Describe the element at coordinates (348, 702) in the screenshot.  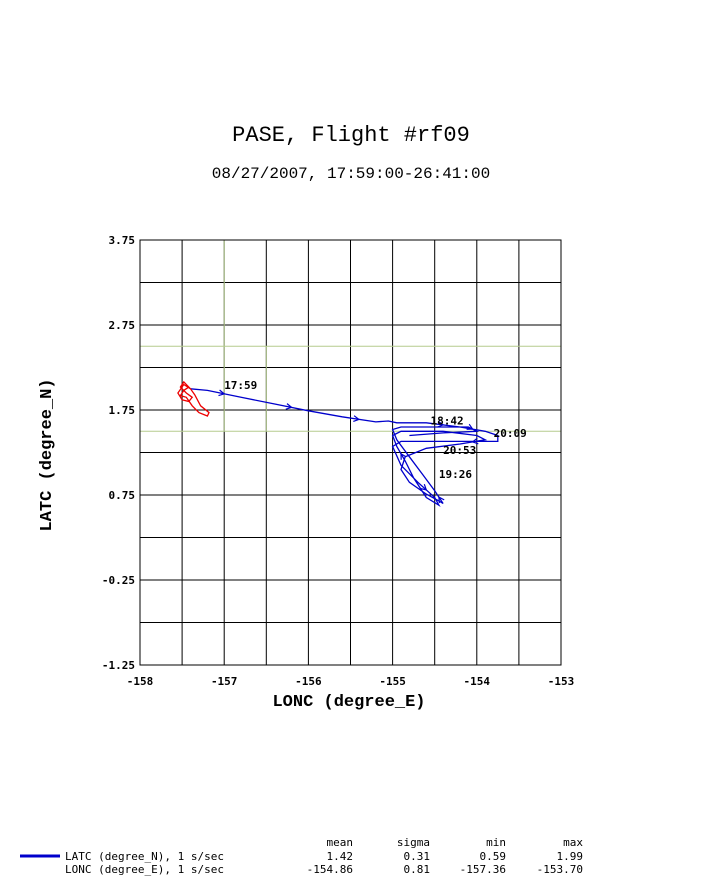
I see `x-axis-label: LONC (degree_E)` at that location.